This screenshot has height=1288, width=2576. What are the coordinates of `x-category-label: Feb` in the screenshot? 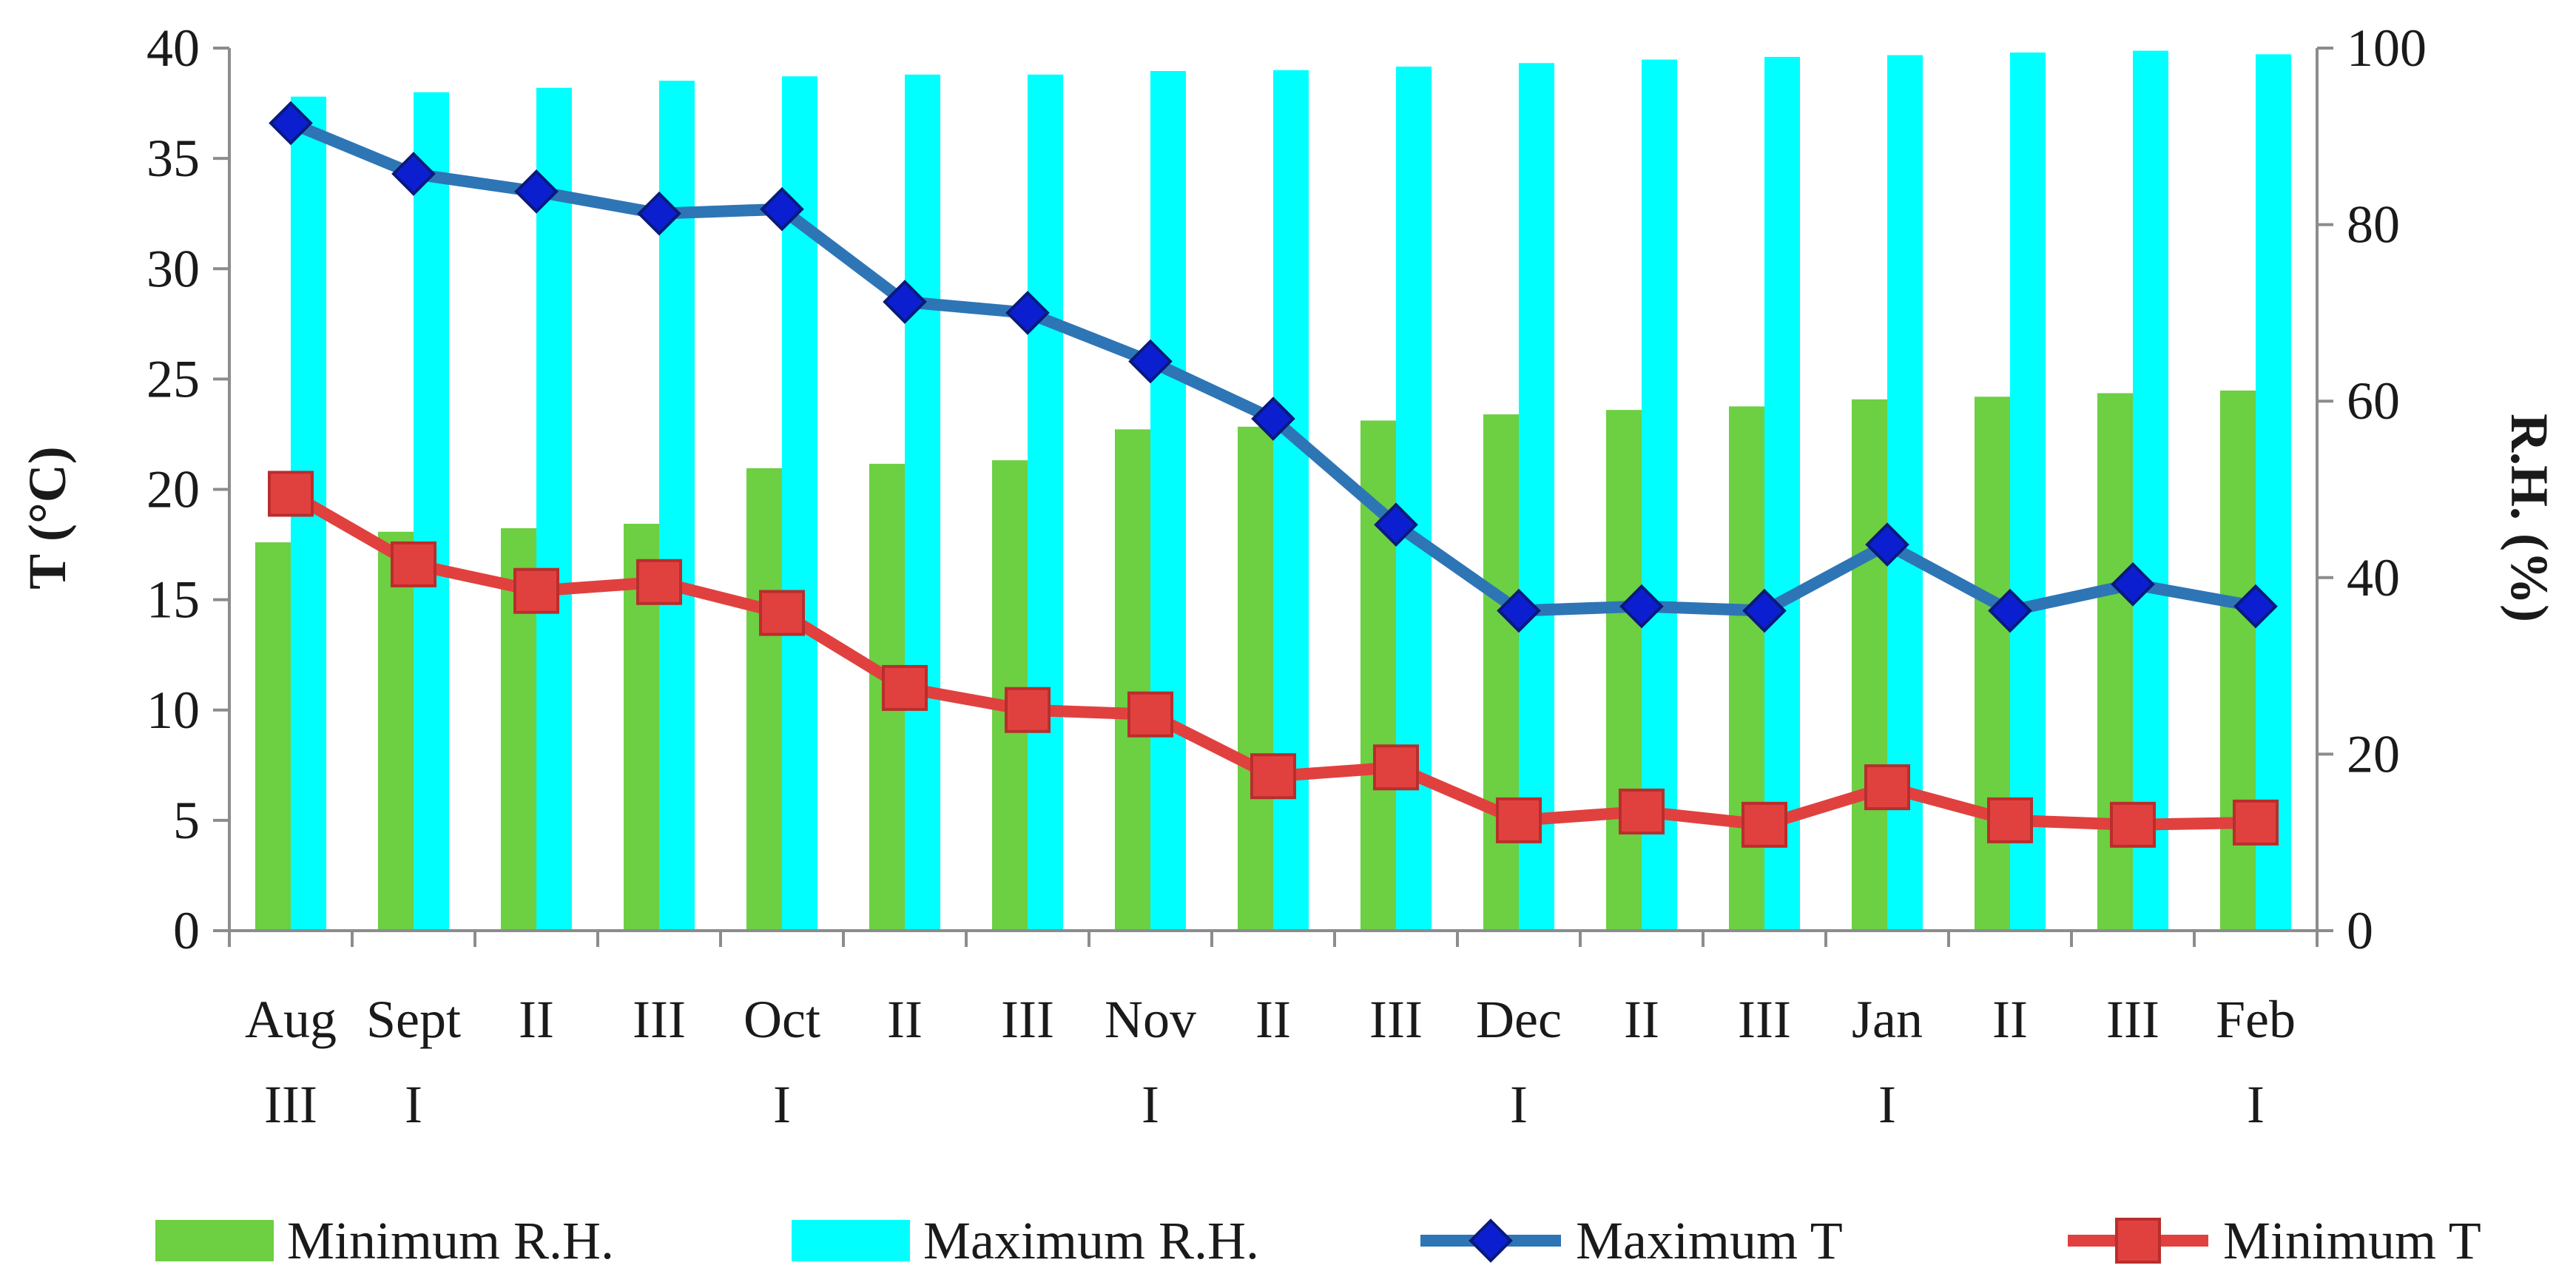 It's located at (2256, 1019).